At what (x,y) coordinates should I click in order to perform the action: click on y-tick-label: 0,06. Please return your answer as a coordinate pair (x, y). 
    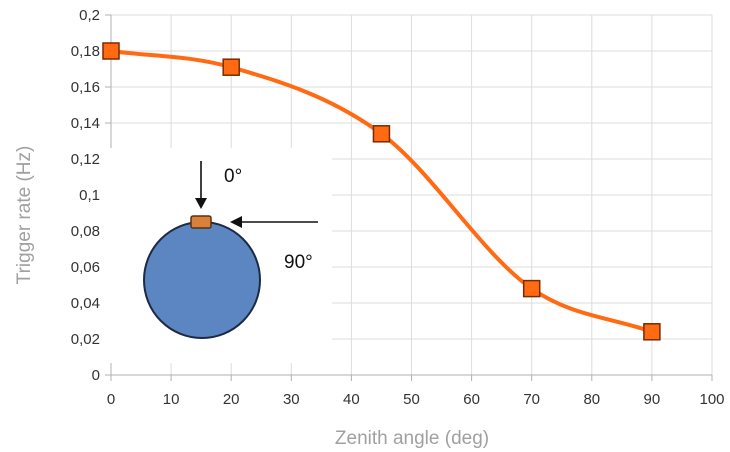
    Looking at the image, I should click on (85, 267).